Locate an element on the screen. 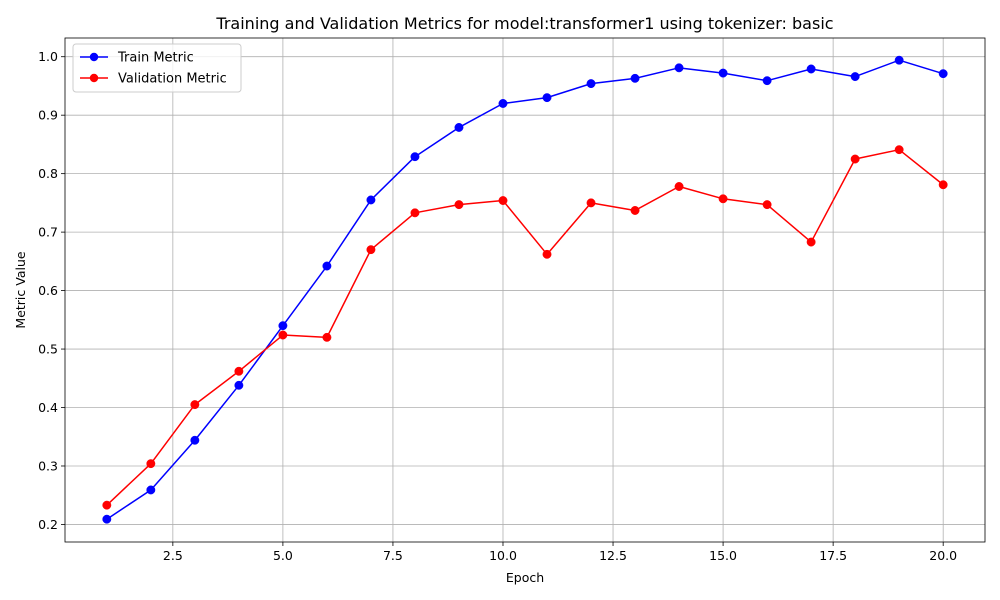 The width and height of the screenshot is (1000, 600). x-tick-label: 2.5 is located at coordinates (173, 555).